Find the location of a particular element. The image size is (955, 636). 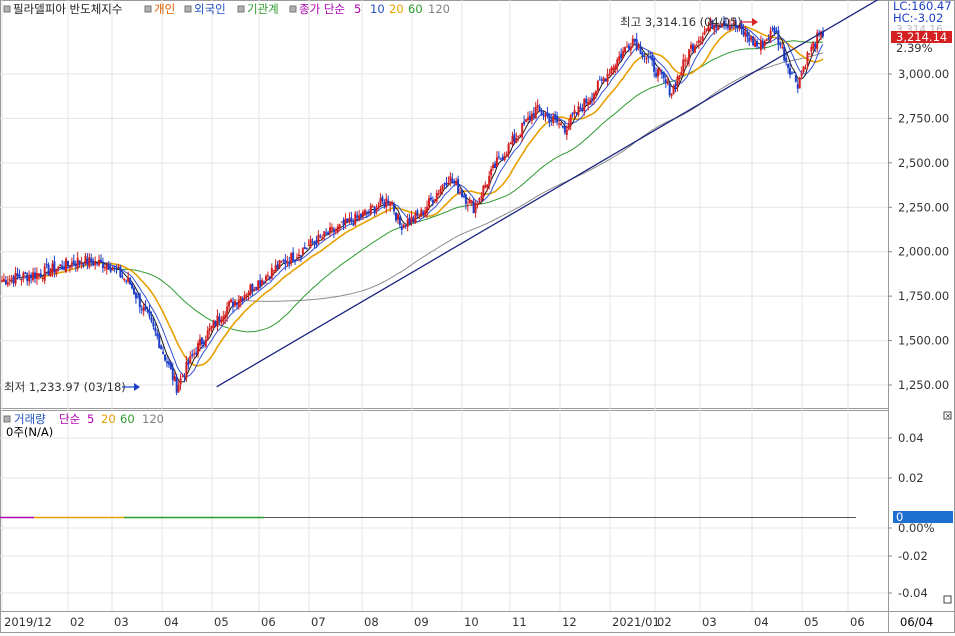

volume-legend-name: 거래량 is located at coordinates (30, 419).